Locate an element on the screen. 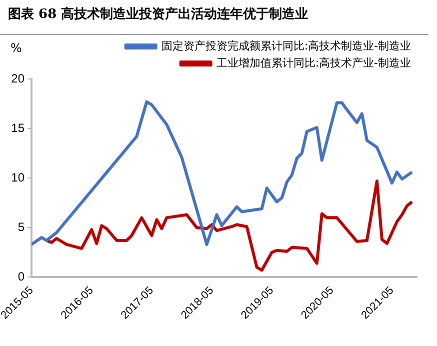 The height and width of the screenshot is (346, 437). chart-title: 图表 68 高技术制造业投资产出活动连年优于制造业 is located at coordinates (214, 17).